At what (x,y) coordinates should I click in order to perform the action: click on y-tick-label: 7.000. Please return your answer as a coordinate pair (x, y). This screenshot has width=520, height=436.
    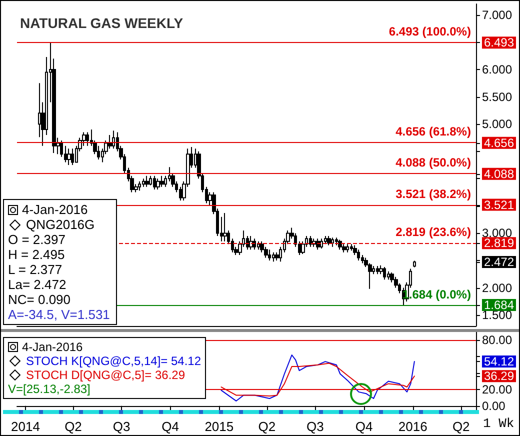
    Looking at the image, I should click on (497, 15).